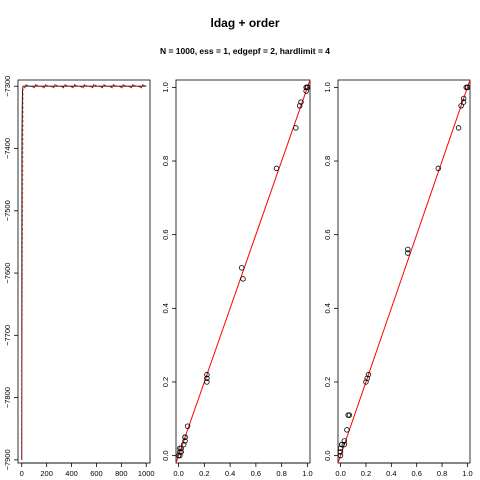  What do you see at coordinates (96, 473) in the screenshot?
I see `x-tick-label: 600` at bounding box center [96, 473].